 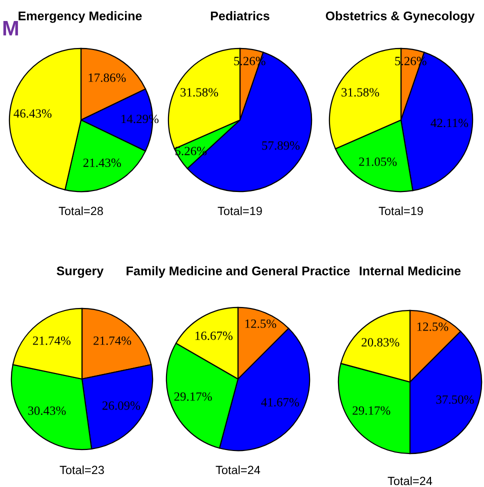 What do you see at coordinates (80, 211) in the screenshot?
I see `text: Total=28` at bounding box center [80, 211].